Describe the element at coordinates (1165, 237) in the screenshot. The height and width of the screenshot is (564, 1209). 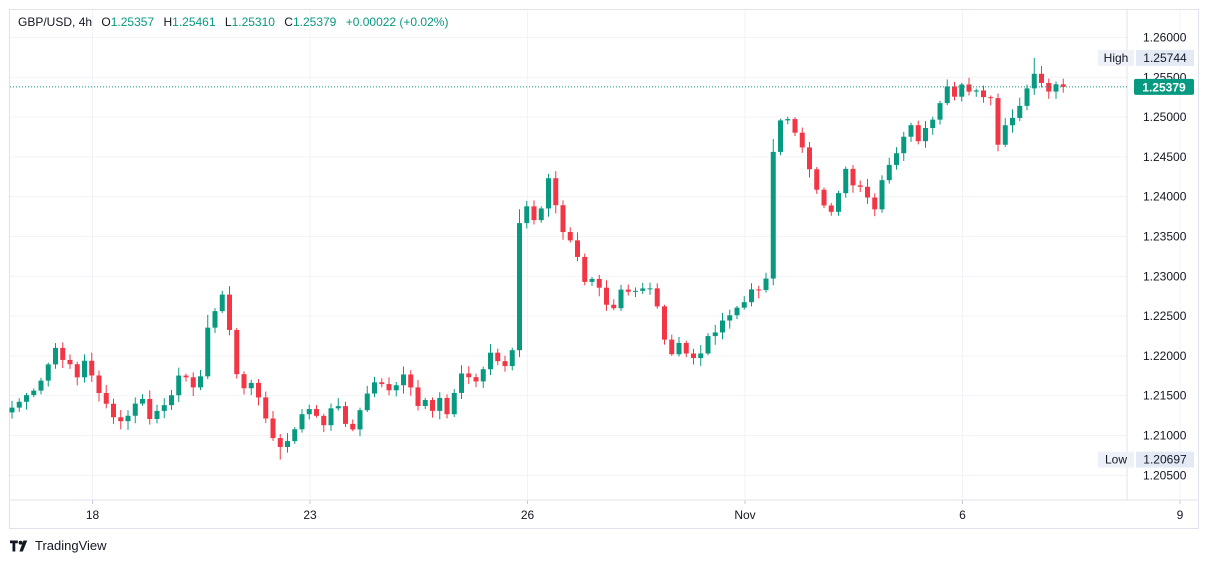
I see `y-tick-label: 1.23500` at that location.